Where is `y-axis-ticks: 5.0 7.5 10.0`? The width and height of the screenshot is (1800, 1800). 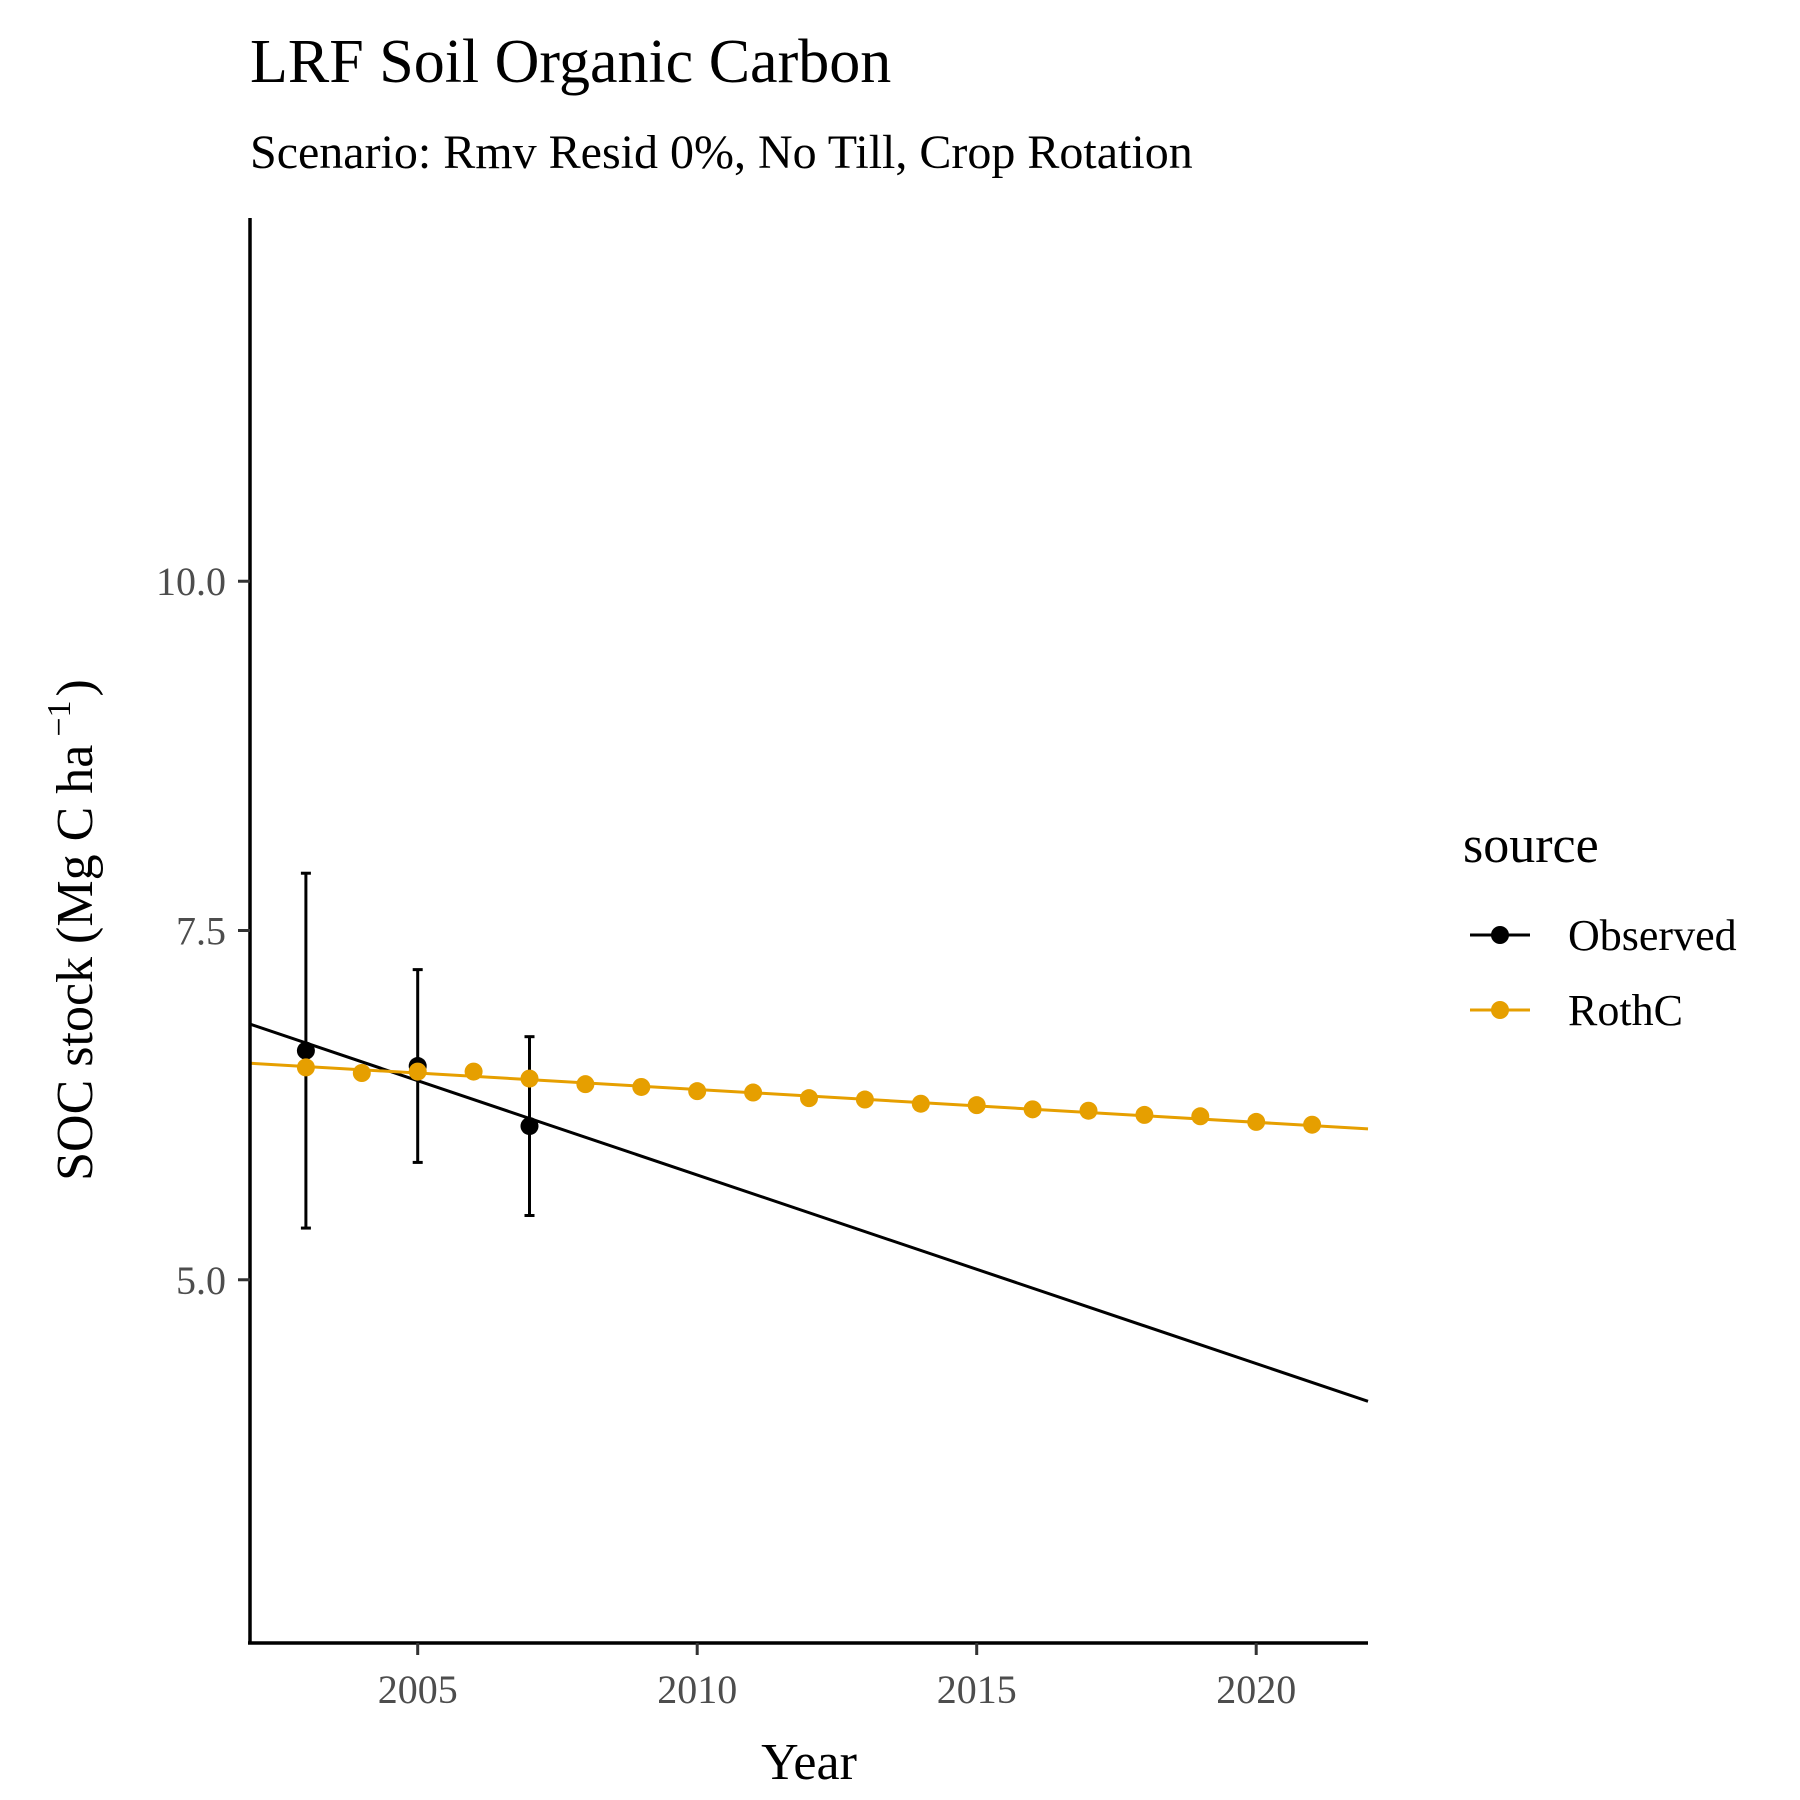
y-axis-ticks: 5.0 7.5 10.0 is located at coordinates (203, 931).